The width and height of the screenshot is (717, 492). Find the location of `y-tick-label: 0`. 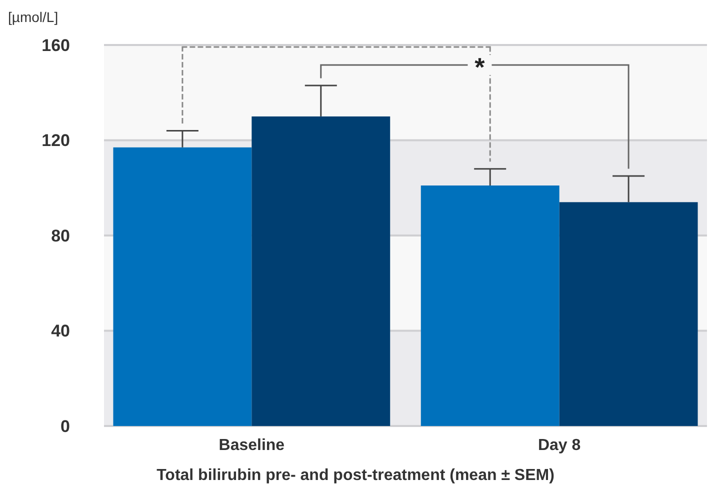

y-tick-label: 0 is located at coordinates (65, 426).